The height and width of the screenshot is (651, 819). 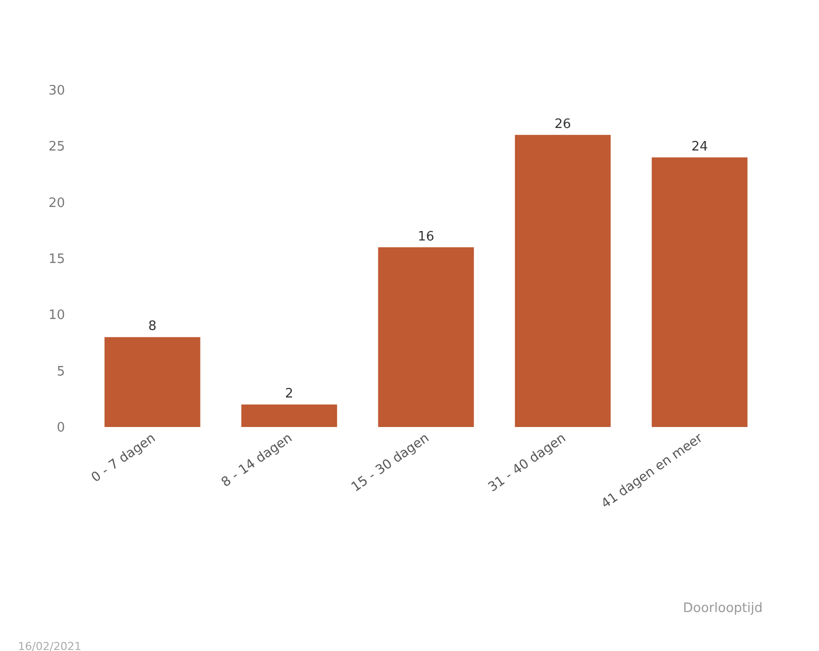 I want to click on y-tick-label: 0, so click(x=60, y=428).